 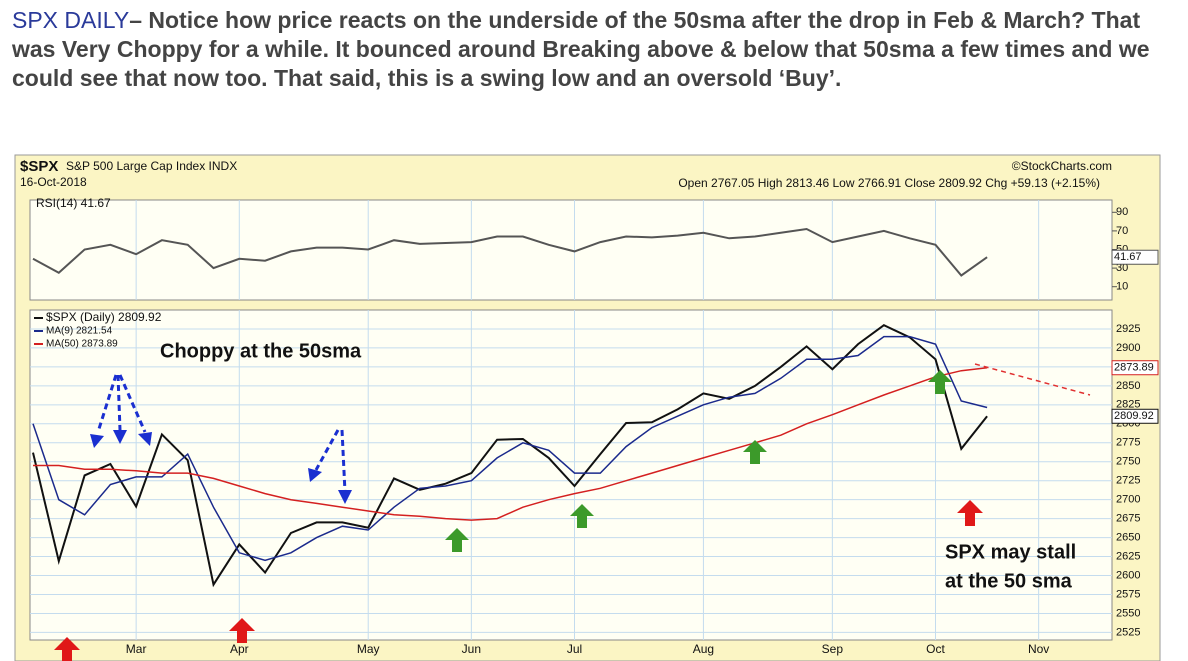 I want to click on y-tick-label: 30, so click(x=1122, y=268).